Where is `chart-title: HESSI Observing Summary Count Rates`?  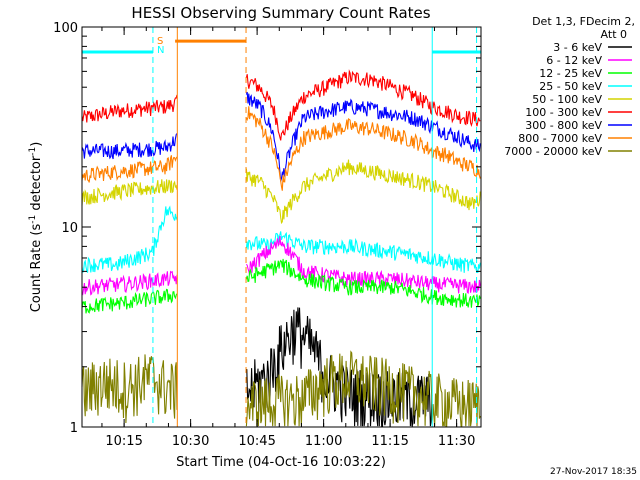
chart-title: HESSI Observing Summary Count Rates is located at coordinates (280, 13).